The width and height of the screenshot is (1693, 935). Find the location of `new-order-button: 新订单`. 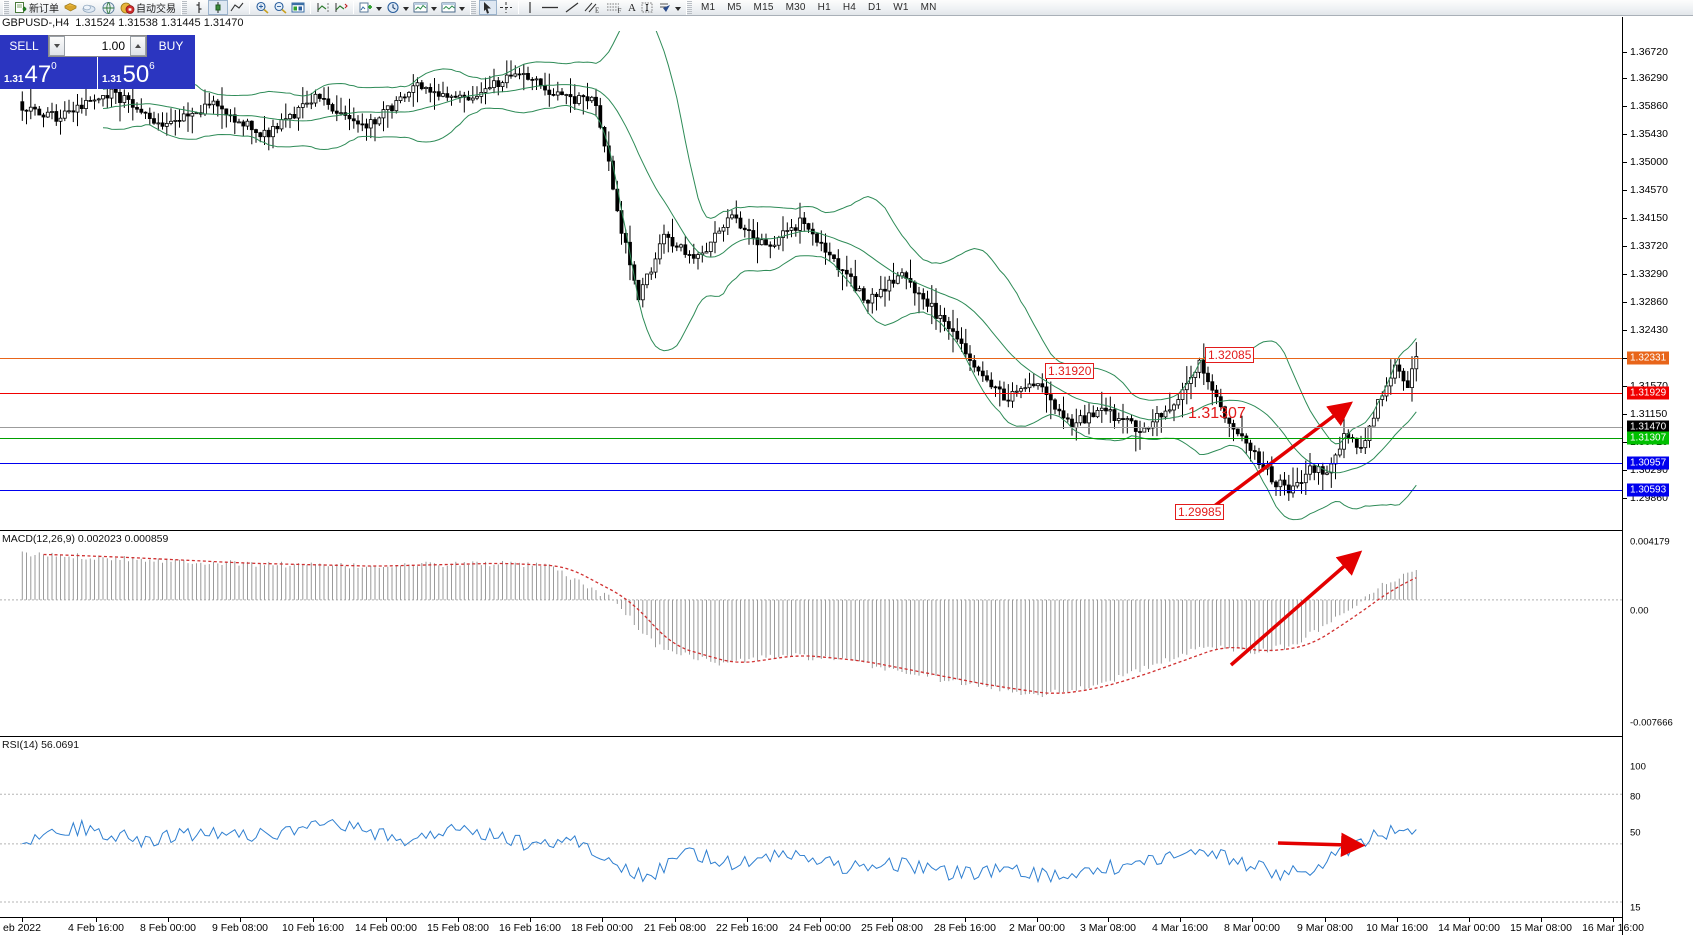

new-order-button: 新订单 is located at coordinates (36, 7).